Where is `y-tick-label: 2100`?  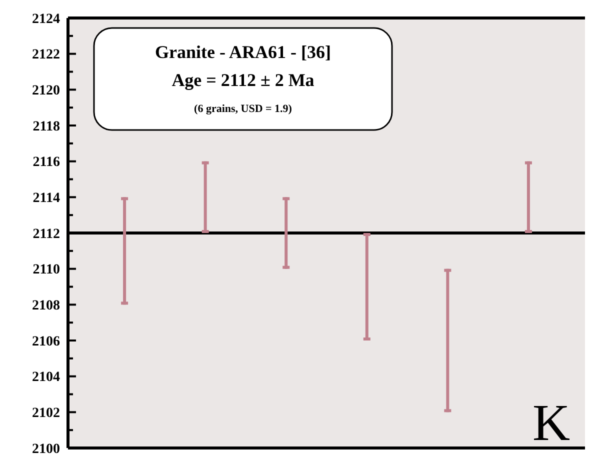 y-tick-label: 2100 is located at coordinates (46, 449).